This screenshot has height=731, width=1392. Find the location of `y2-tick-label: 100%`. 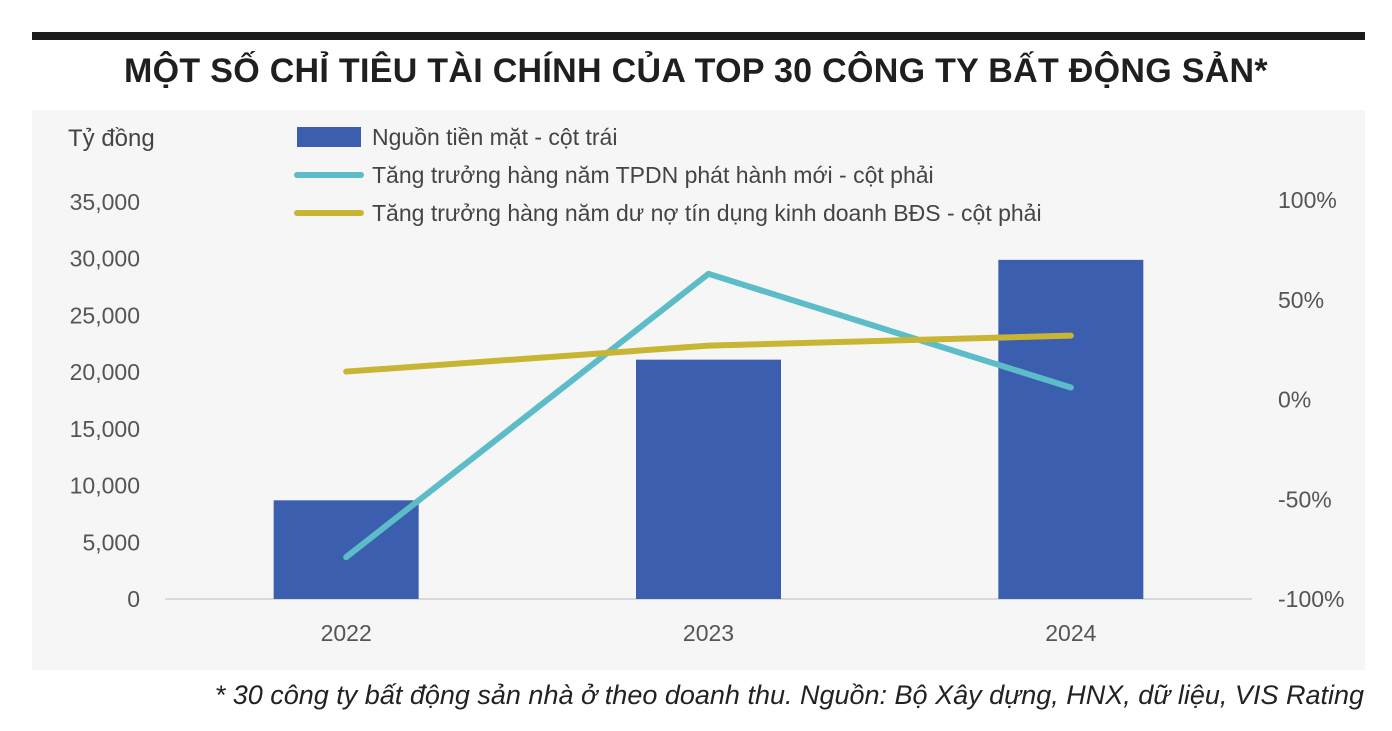

y2-tick-label: 100% is located at coordinates (1307, 200).